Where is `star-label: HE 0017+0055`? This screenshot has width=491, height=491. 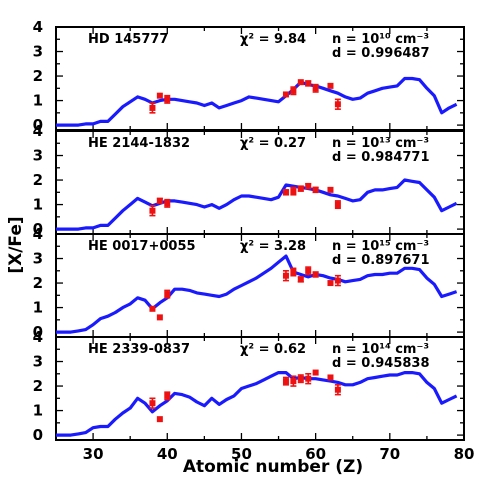
star-label: HE 0017+0055 is located at coordinates (142, 246).